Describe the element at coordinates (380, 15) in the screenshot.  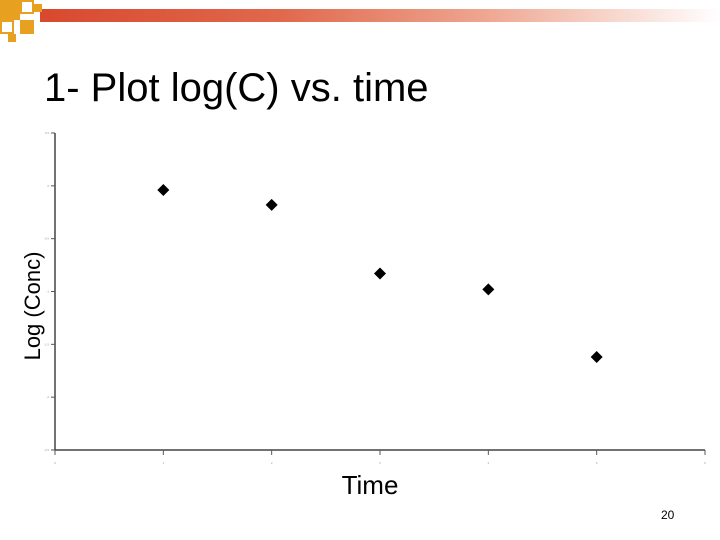
I see `header-banner` at that location.